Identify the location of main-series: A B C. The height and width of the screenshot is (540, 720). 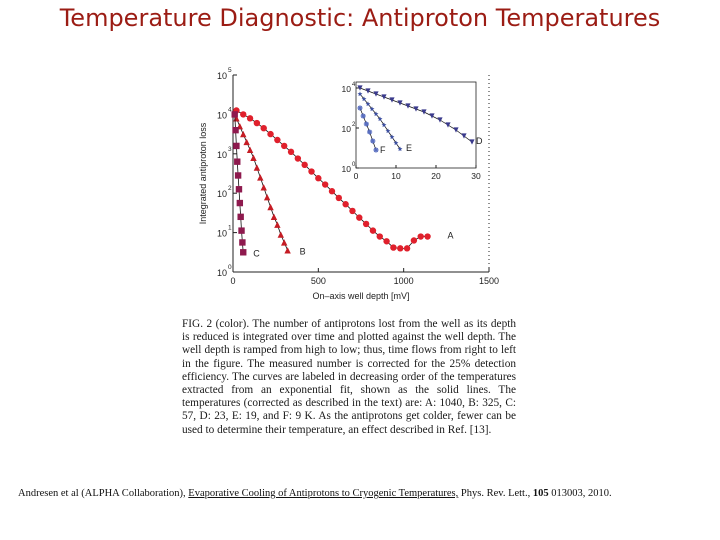
(342, 182).